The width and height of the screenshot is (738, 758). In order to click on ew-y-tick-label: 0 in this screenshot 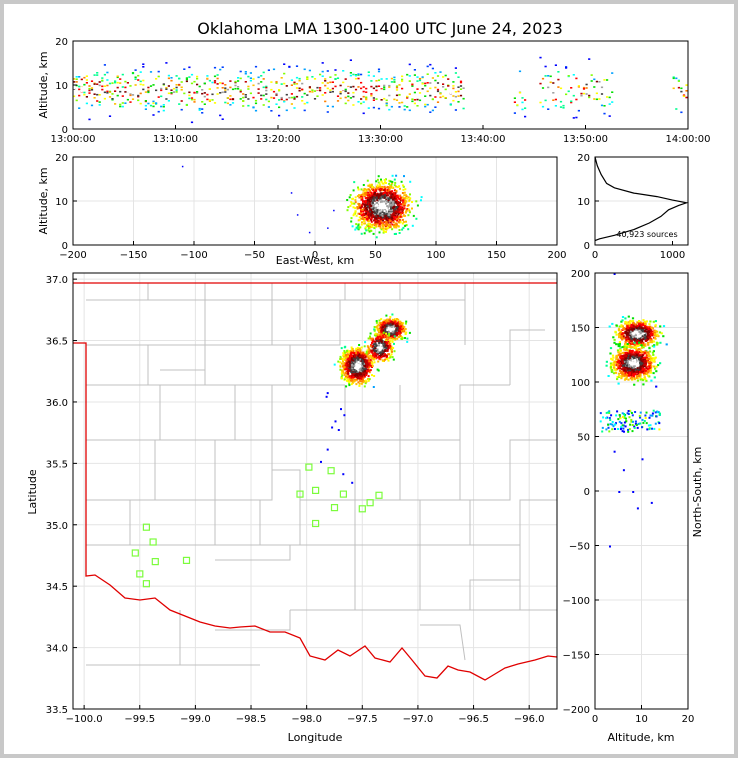, I will do `click(65, 246)`.